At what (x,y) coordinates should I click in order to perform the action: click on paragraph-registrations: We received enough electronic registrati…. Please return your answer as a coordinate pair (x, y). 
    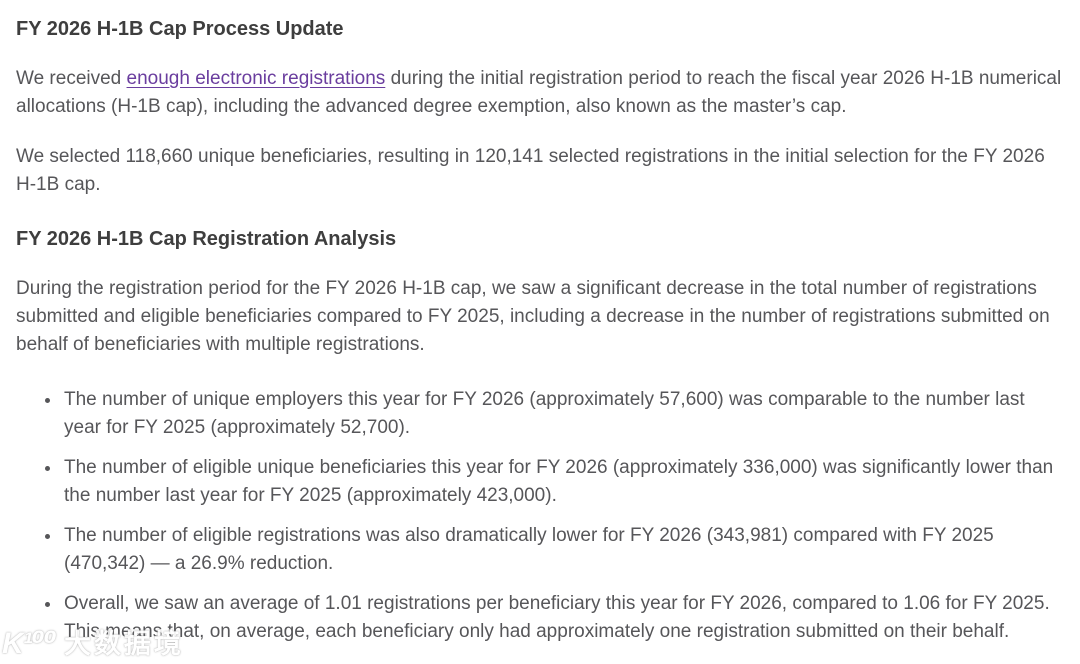
    Looking at the image, I should click on (539, 93).